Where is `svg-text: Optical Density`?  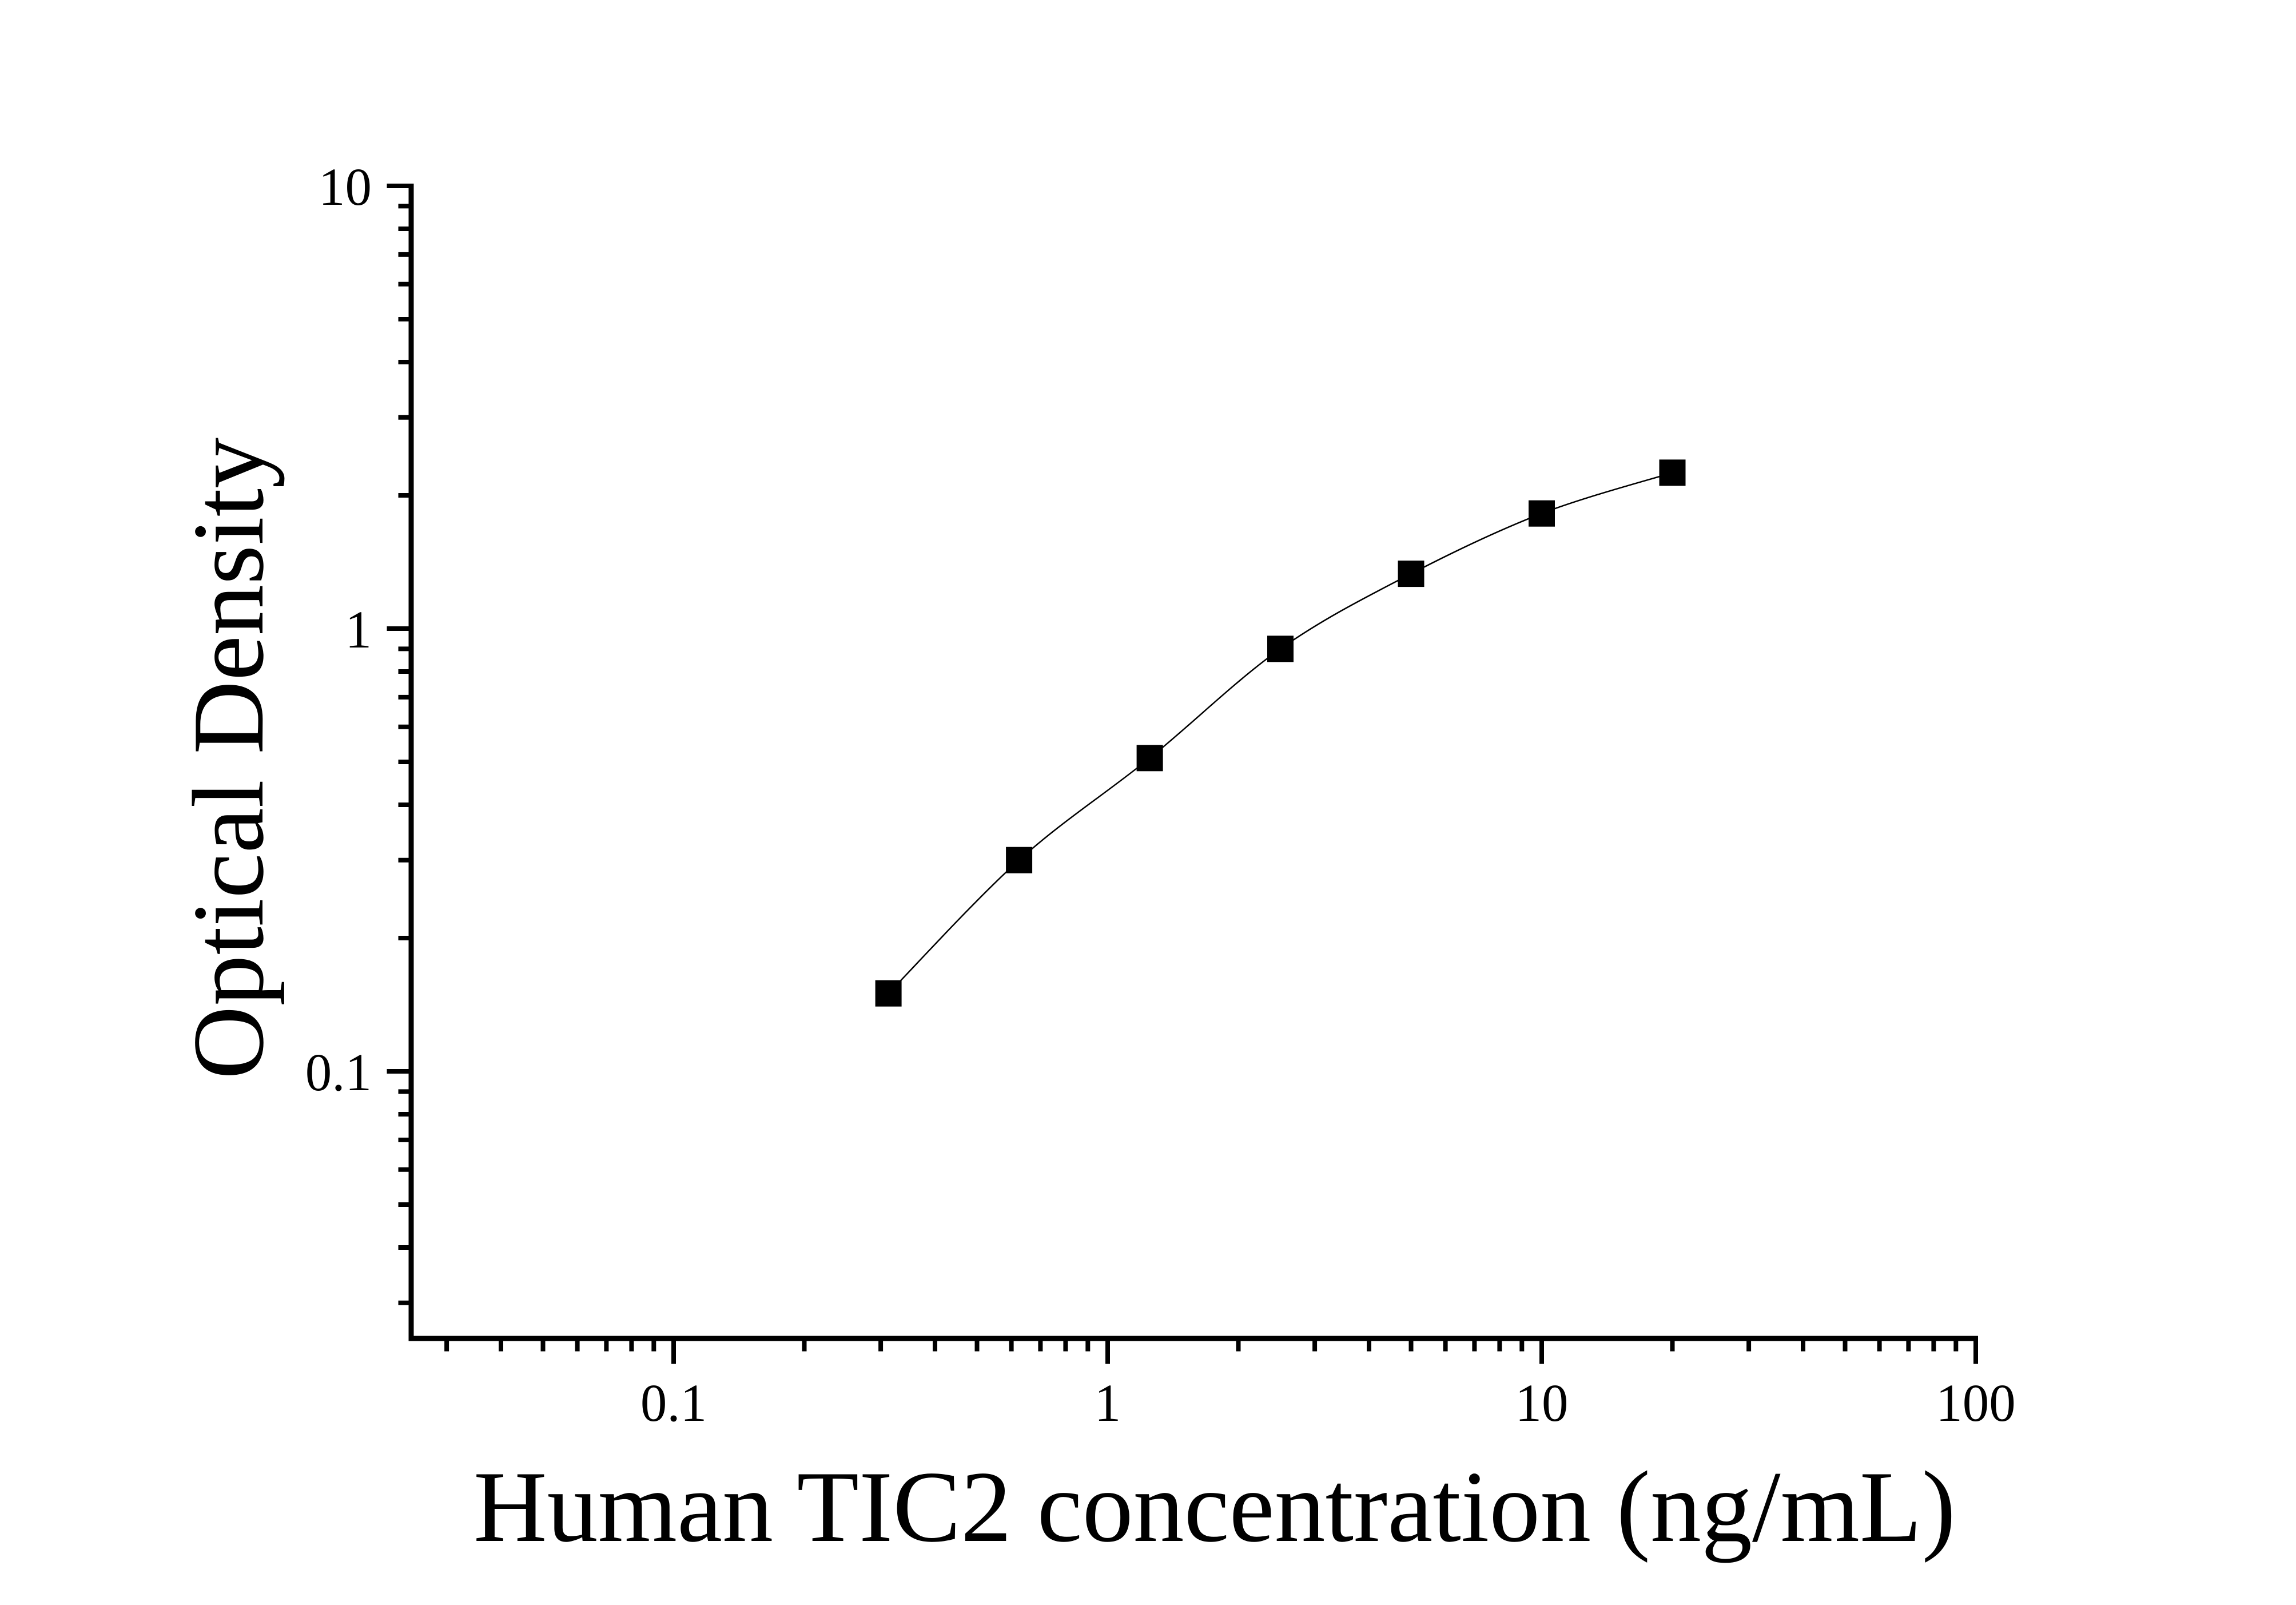
svg-text: Optical Density is located at coordinates (229, 758).